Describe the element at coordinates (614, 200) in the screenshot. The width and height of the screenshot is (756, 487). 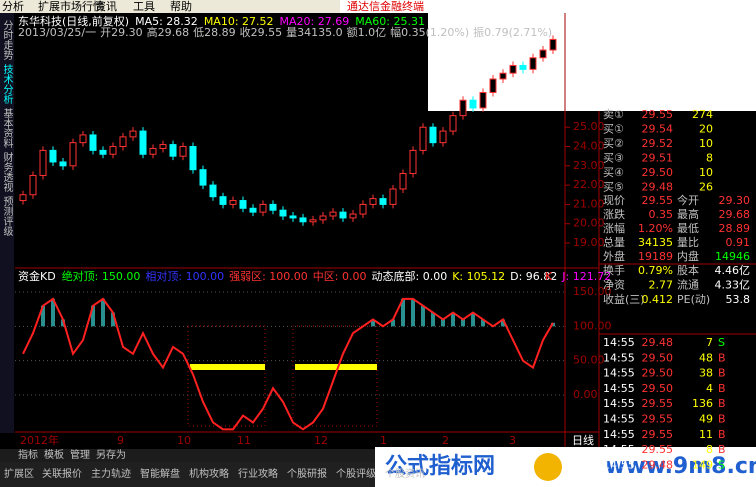
I see `quote-label: 现价` at that location.